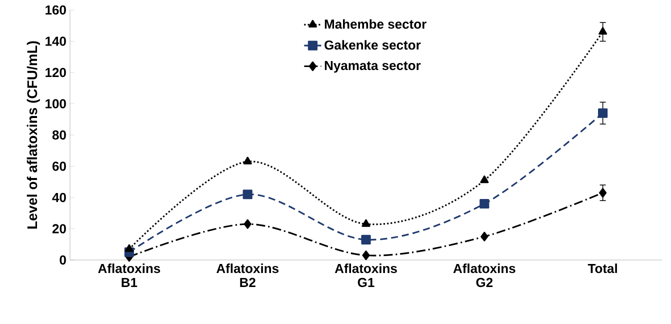 The width and height of the screenshot is (671, 324). I want to click on y-tick-label: 0, so click(63, 260).